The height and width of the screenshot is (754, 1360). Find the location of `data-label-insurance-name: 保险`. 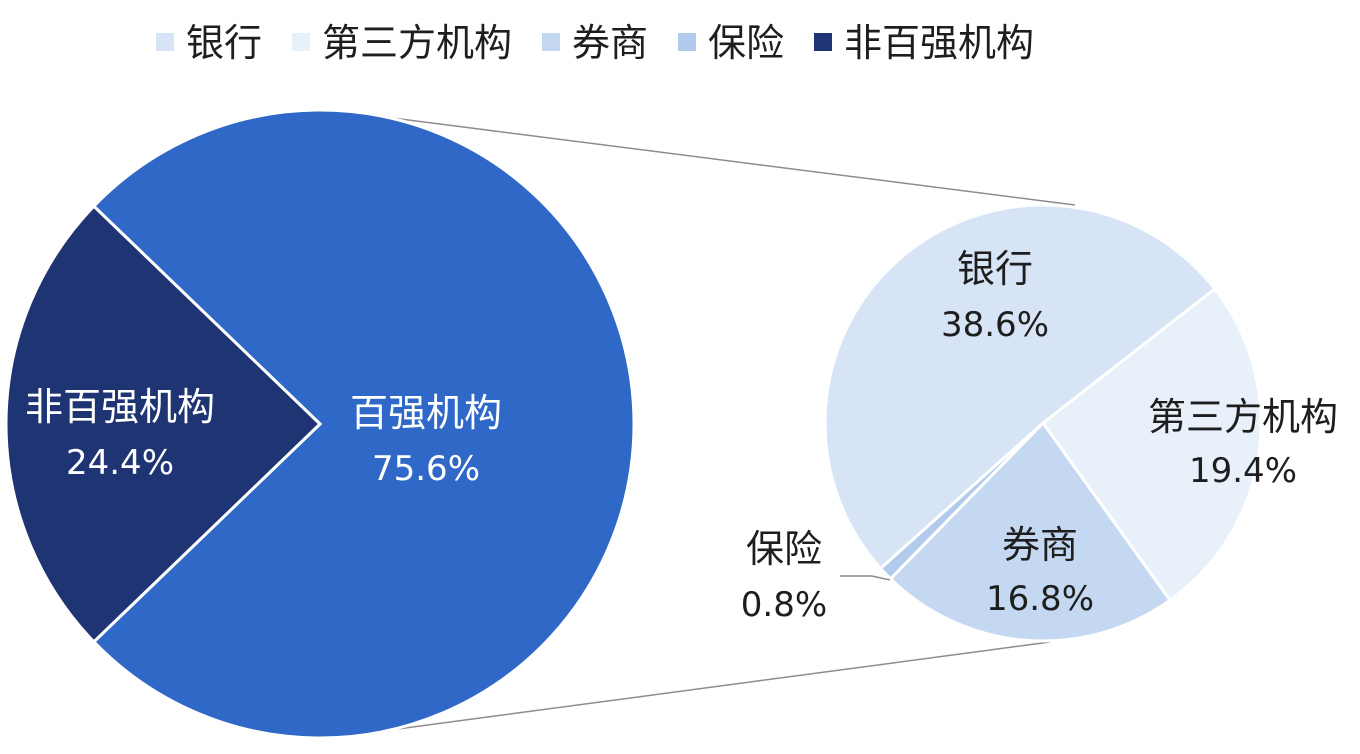

data-label-insurance-name: 保险 is located at coordinates (784, 549).